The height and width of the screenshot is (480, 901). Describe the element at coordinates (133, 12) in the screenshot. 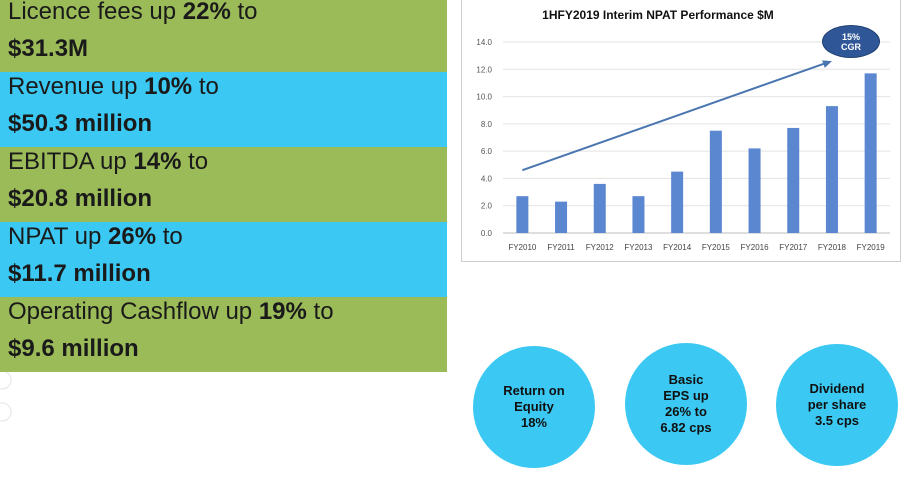

I see `highlight-label: Licence fees up 22% to` at that location.